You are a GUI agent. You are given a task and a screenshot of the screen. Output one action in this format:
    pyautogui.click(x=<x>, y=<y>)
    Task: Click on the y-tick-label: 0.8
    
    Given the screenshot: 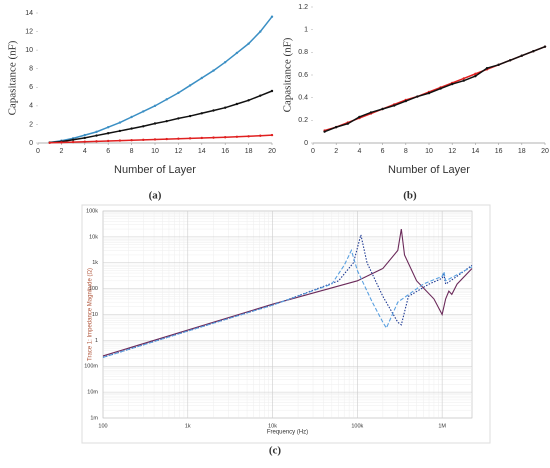 What is the action you would take?
    pyautogui.click(x=303, y=52)
    